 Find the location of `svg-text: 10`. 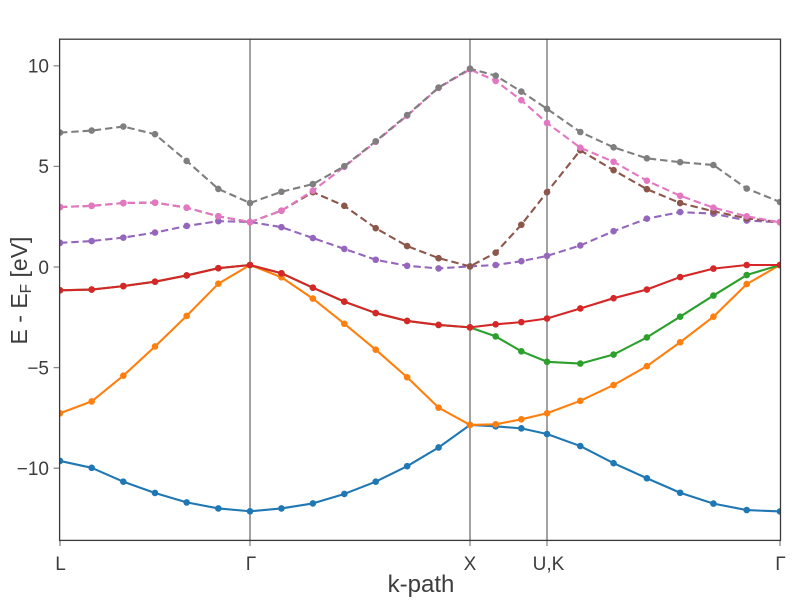

svg-text: 10 is located at coordinates (38, 67).